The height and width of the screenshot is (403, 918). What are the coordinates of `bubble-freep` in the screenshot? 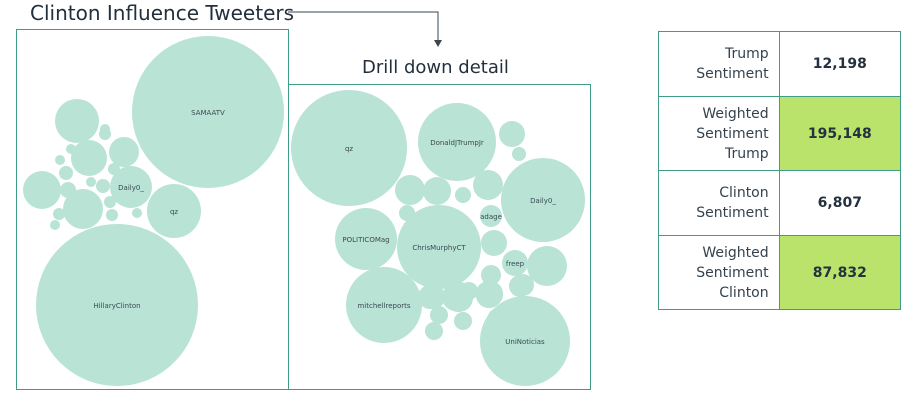 It's located at (515, 263).